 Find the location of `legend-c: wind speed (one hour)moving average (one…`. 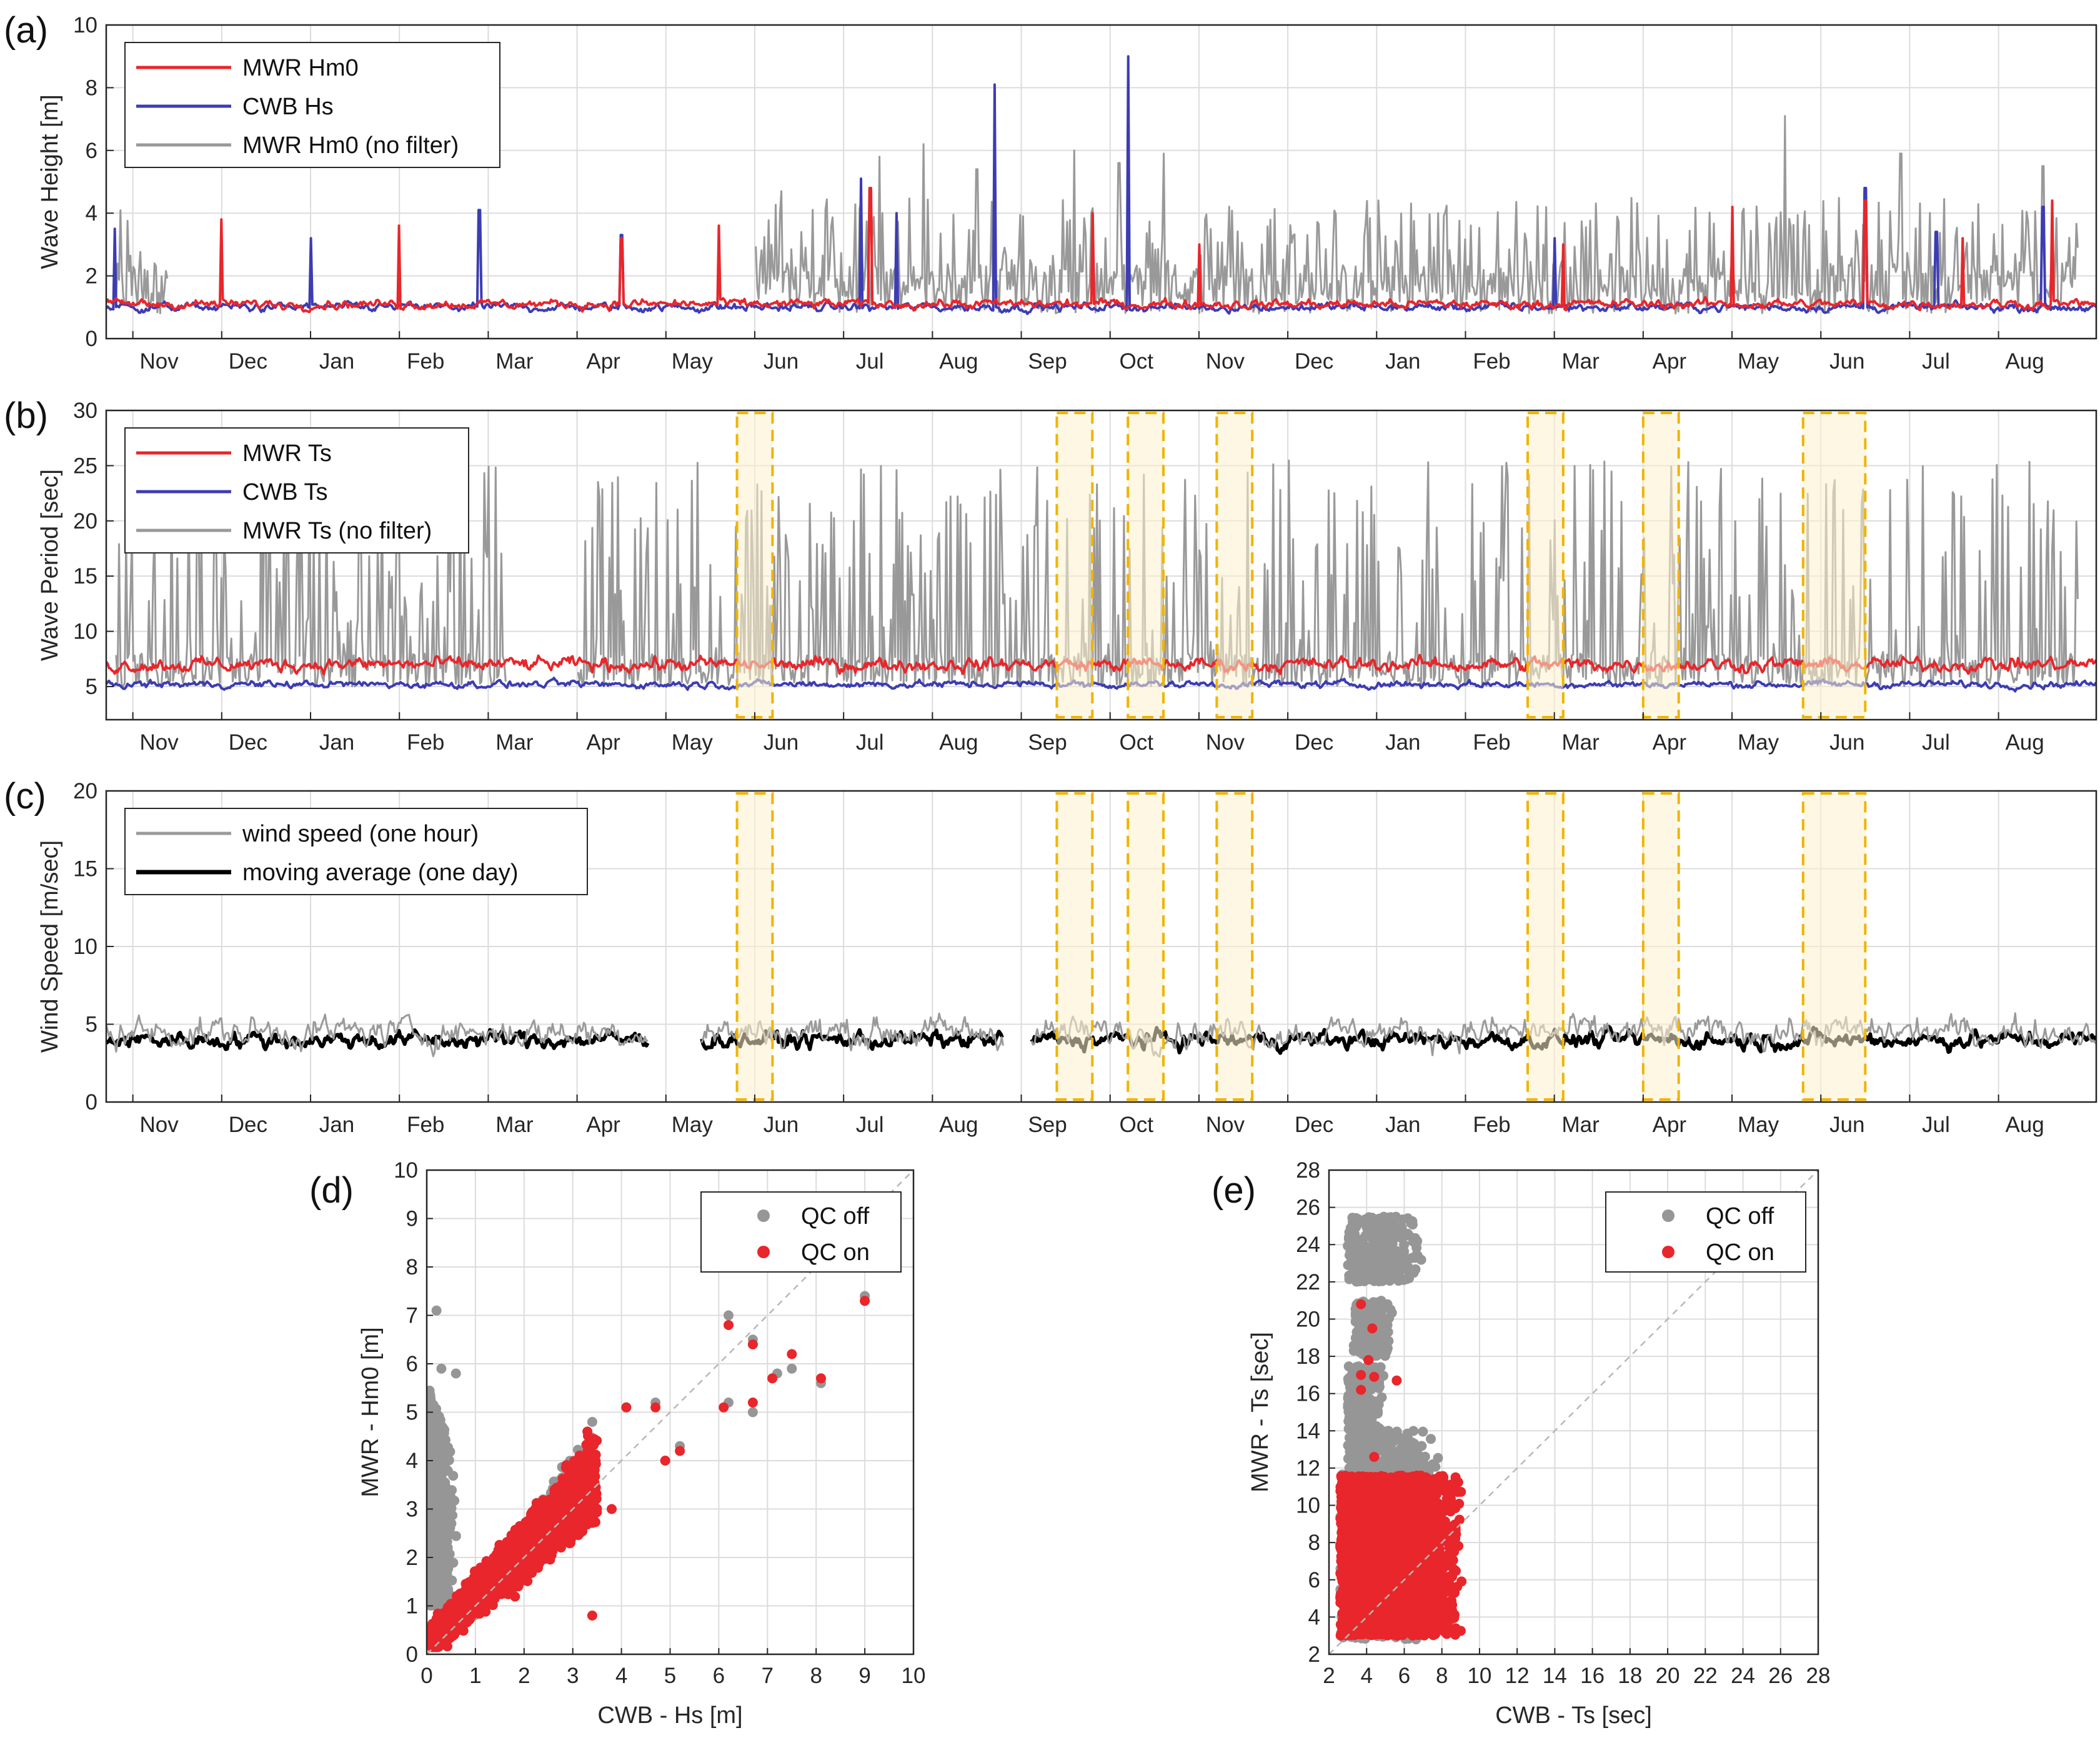

legend-c: wind speed (one hour)moving average (one… is located at coordinates (356, 852).